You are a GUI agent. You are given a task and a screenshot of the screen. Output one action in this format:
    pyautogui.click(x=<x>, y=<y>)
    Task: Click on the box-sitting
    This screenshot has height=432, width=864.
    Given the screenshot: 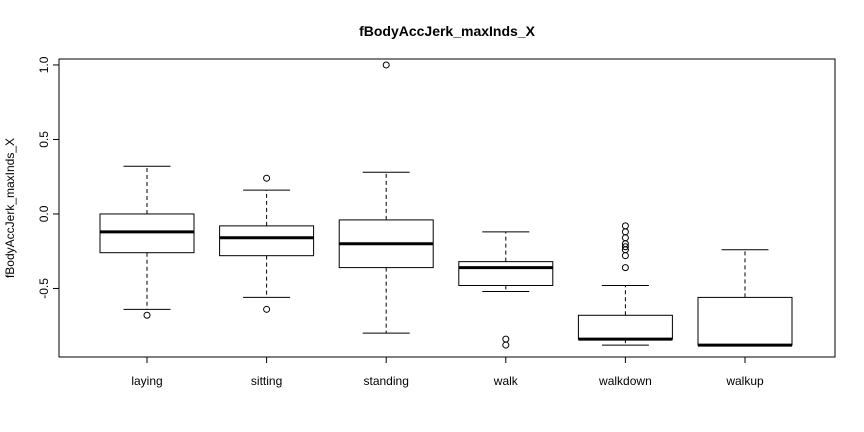 What is the action you would take?
    pyautogui.click(x=267, y=243)
    